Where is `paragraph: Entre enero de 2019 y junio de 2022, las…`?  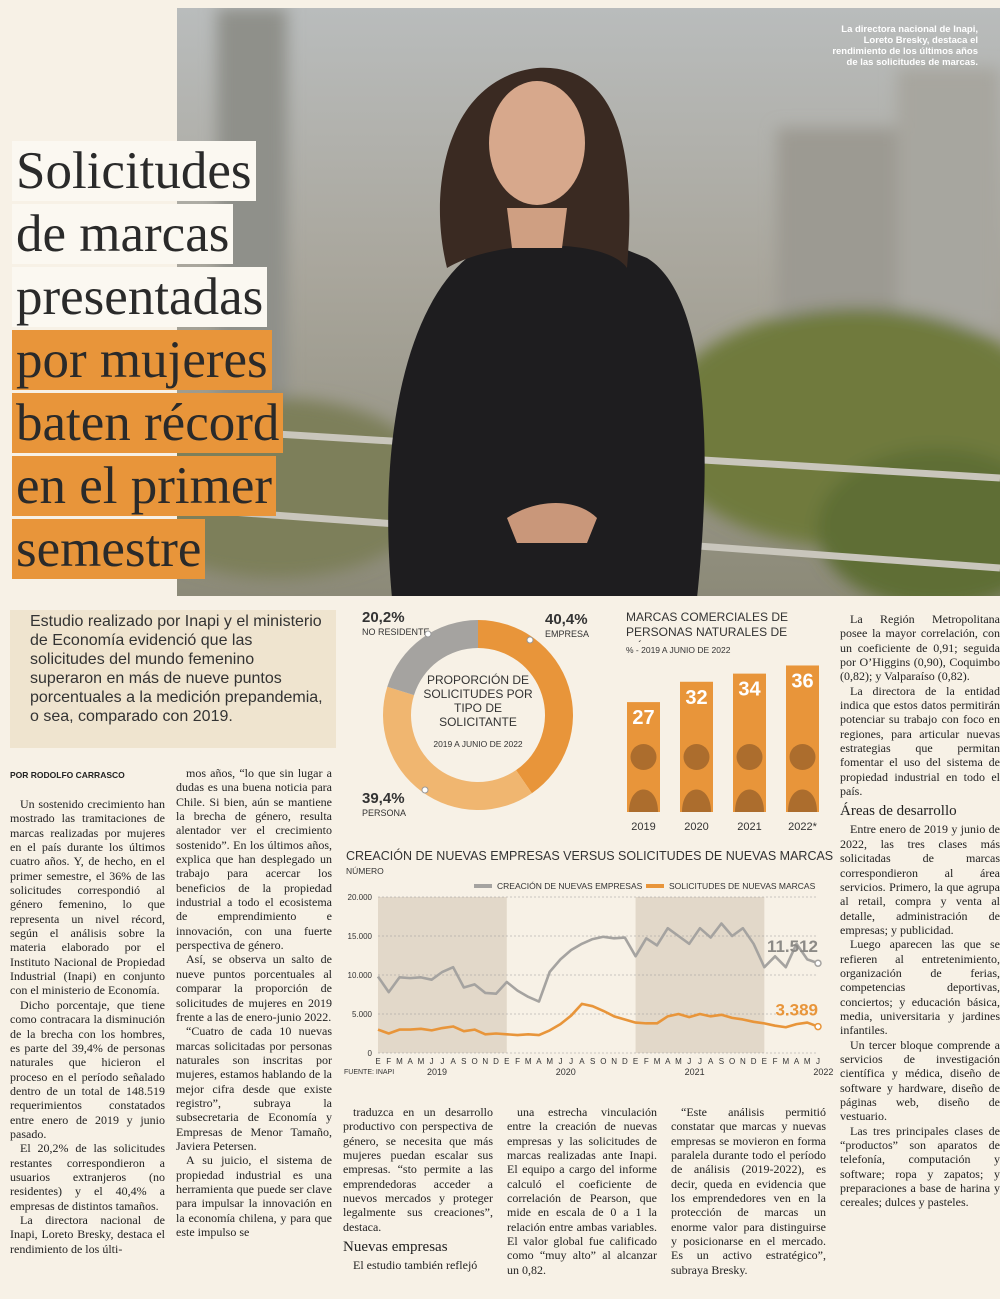 paragraph: Entre enero de 2019 y junio de 2022, las… is located at coordinates (920, 879).